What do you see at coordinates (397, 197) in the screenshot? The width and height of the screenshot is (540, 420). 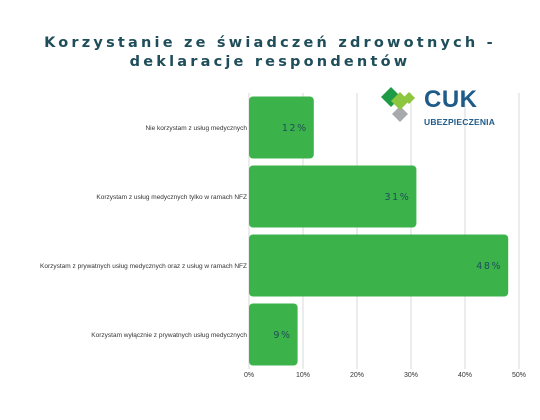 I see `bar-value-label: 31%` at bounding box center [397, 197].